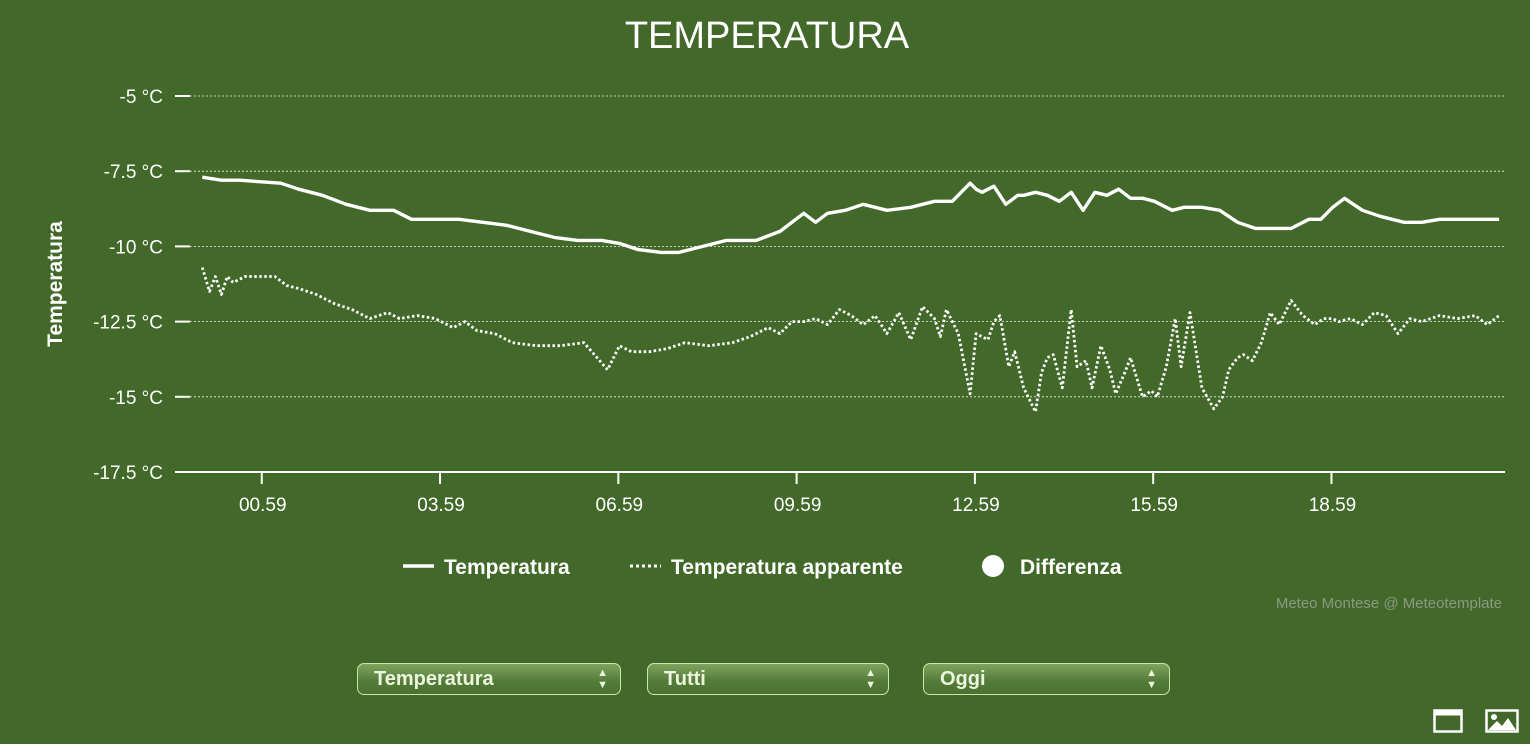 The width and height of the screenshot is (1530, 744). What do you see at coordinates (136, 247) in the screenshot?
I see `y-tick-label: -10 °C` at bounding box center [136, 247].